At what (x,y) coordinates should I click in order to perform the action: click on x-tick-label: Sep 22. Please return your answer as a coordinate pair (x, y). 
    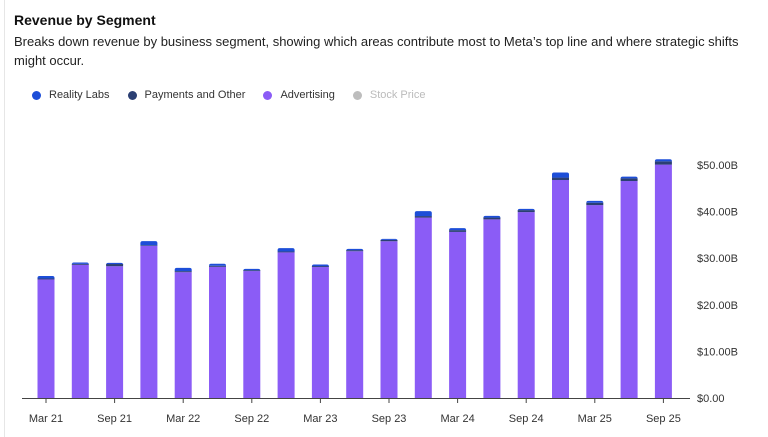
    Looking at the image, I should click on (251, 419).